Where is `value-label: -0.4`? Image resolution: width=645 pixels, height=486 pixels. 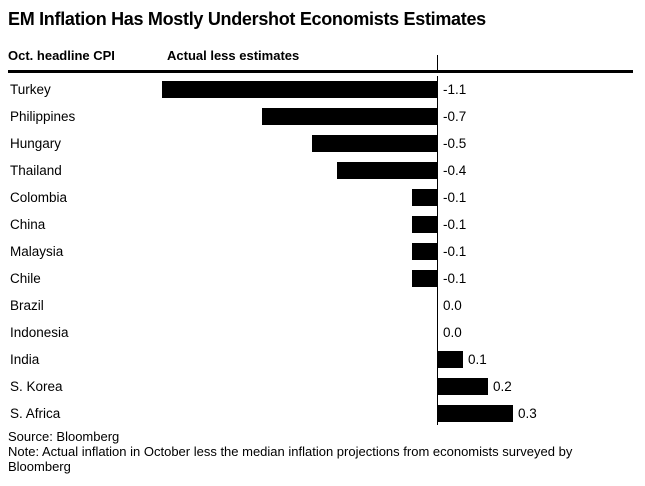
value-label: -0.4 is located at coordinates (455, 170).